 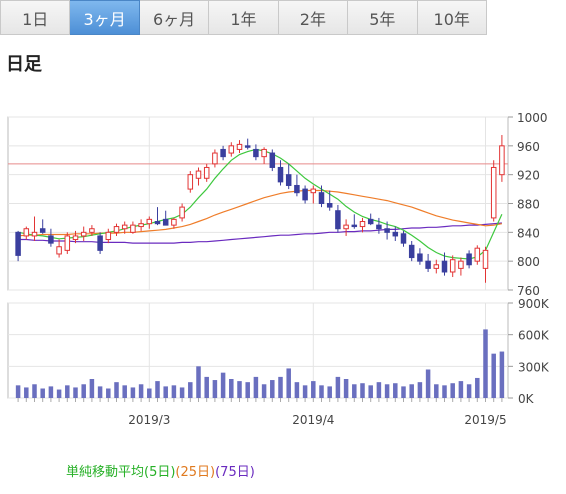 What do you see at coordinates (528, 147) in the screenshot?
I see `price-tick-label: 960` at bounding box center [528, 147].